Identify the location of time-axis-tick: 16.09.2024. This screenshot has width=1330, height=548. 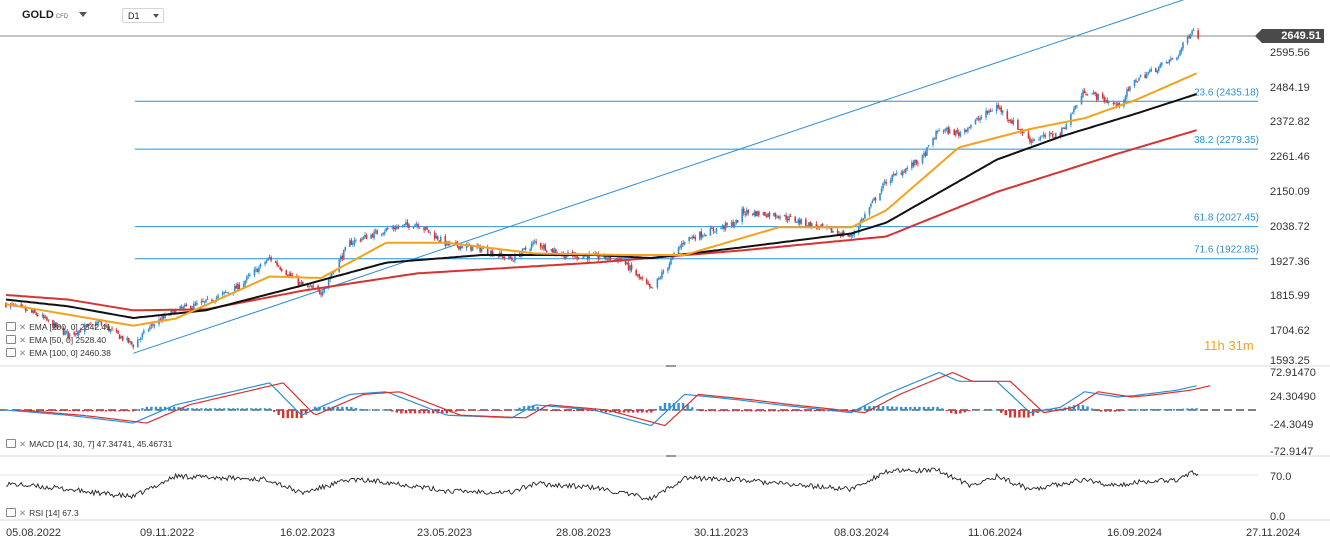
(1134, 533).